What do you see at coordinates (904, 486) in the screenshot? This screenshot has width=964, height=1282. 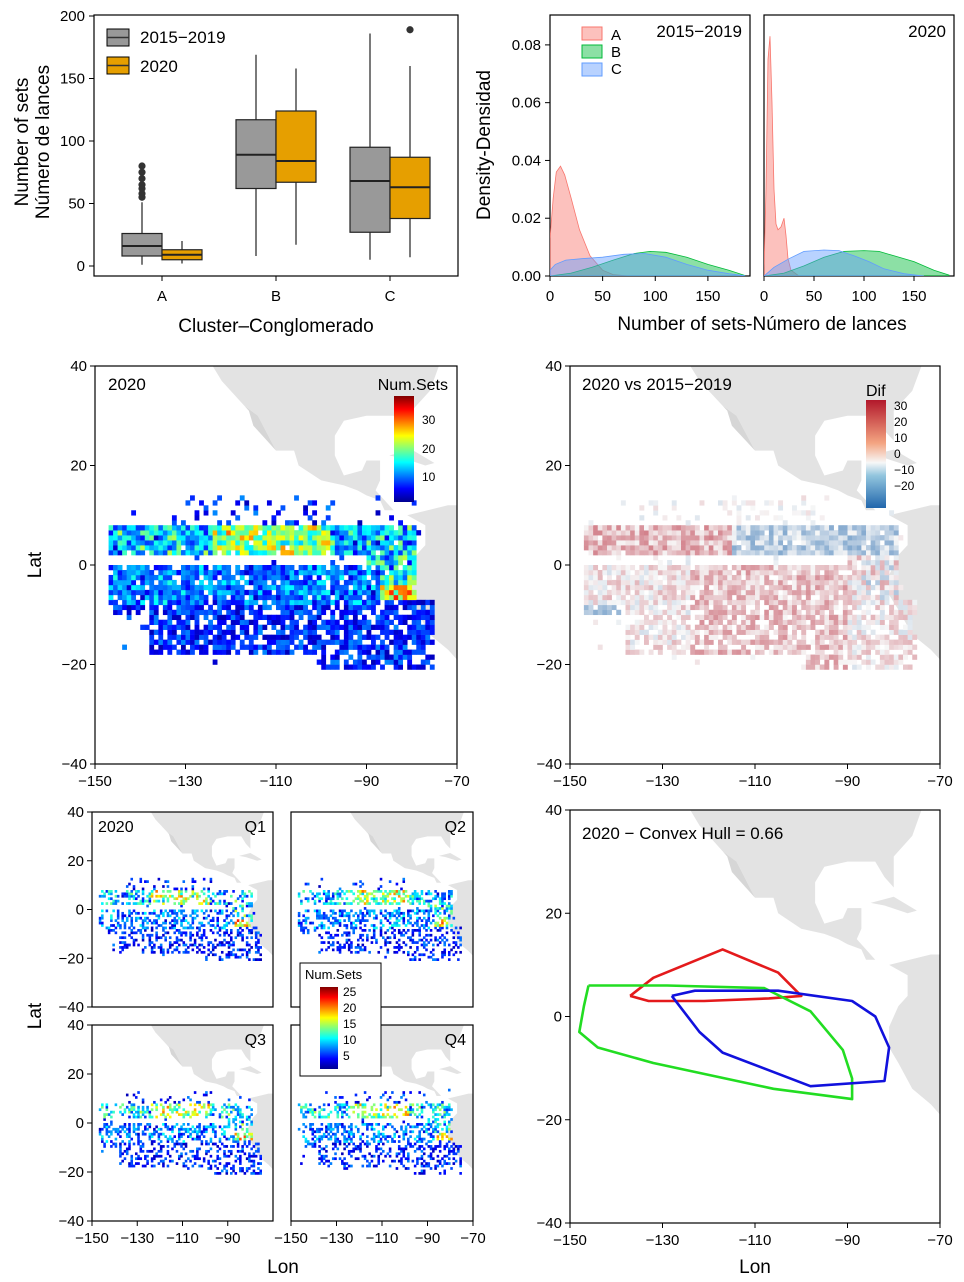 I see `map-diff-legend-tick-m20: −20` at bounding box center [904, 486].